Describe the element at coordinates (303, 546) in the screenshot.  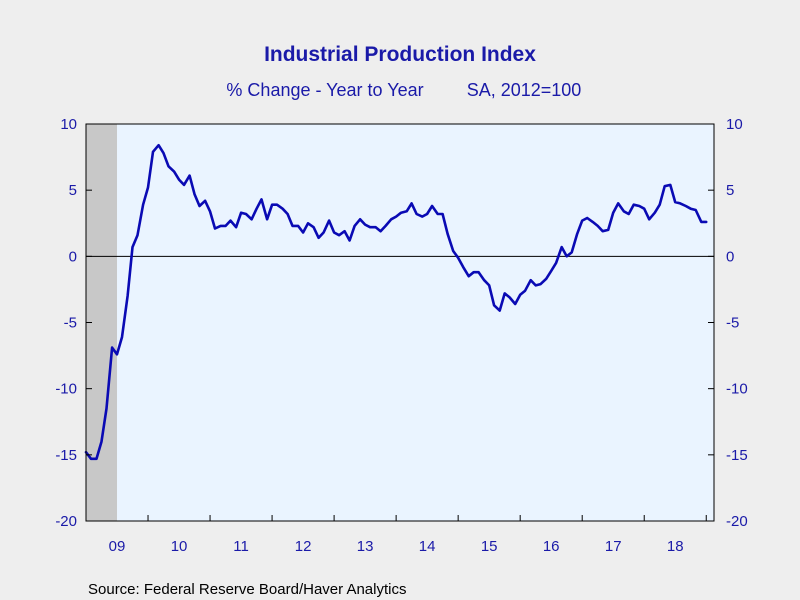
I see `x-tick-label: 12` at that location.